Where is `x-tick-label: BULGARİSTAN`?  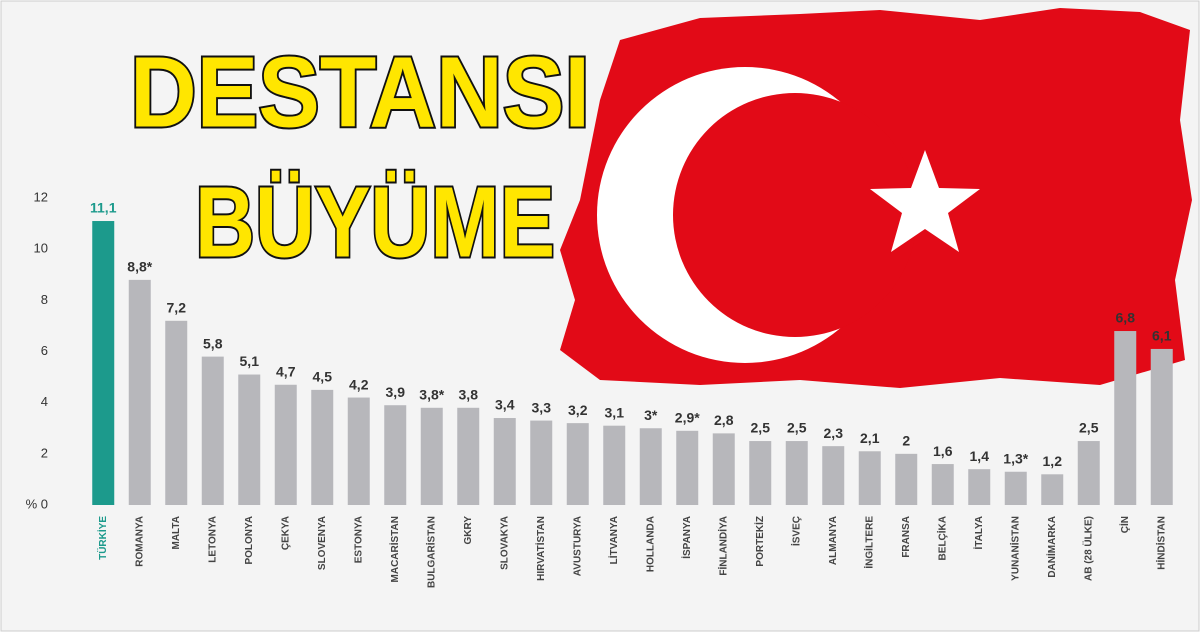 x-tick-label: BULGARİSTAN is located at coordinates (430, 552).